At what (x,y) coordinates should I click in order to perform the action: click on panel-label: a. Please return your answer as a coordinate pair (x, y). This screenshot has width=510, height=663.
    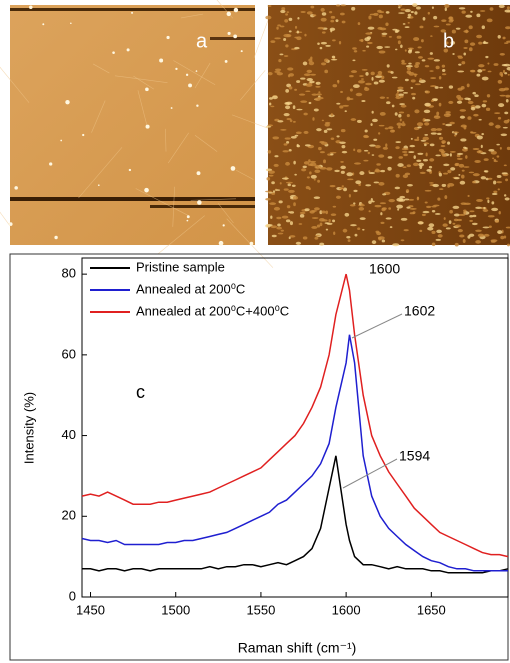
    Looking at the image, I should click on (202, 41).